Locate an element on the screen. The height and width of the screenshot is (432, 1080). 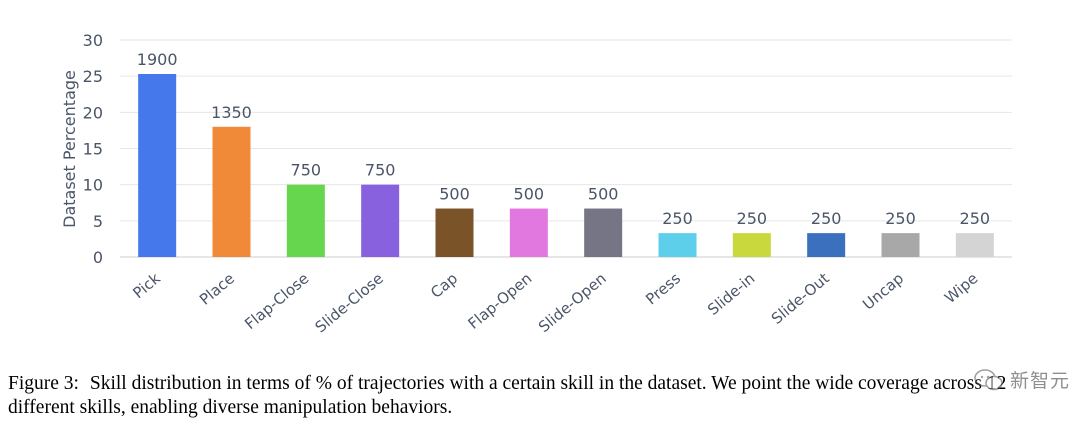
y-tick-label: 10 is located at coordinates (93, 185).